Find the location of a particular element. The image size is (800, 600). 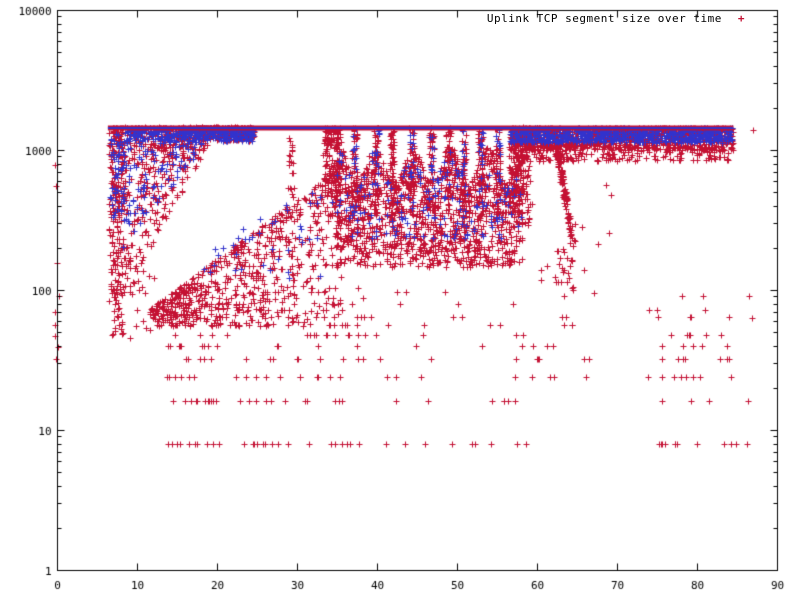

legend: Uplink TCP segment size over time + is located at coordinates (616, 18).